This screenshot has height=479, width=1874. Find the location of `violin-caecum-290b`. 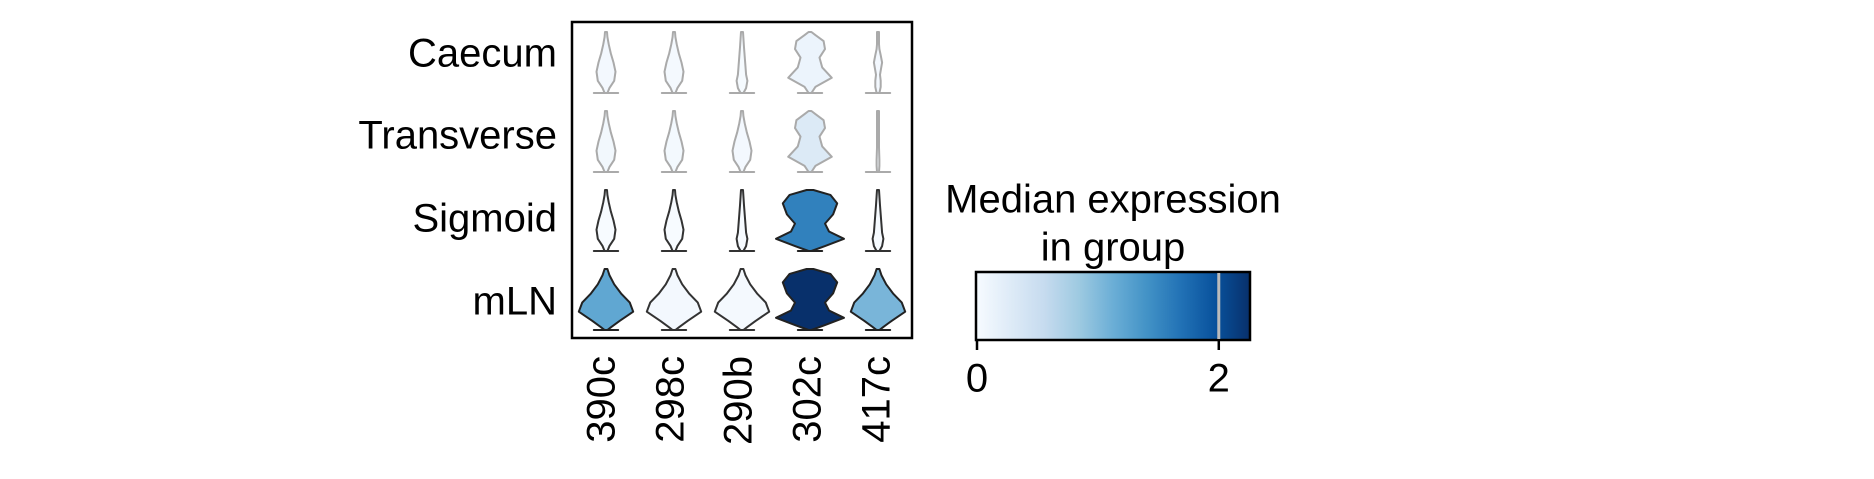

violin-caecum-290b is located at coordinates (742, 62).